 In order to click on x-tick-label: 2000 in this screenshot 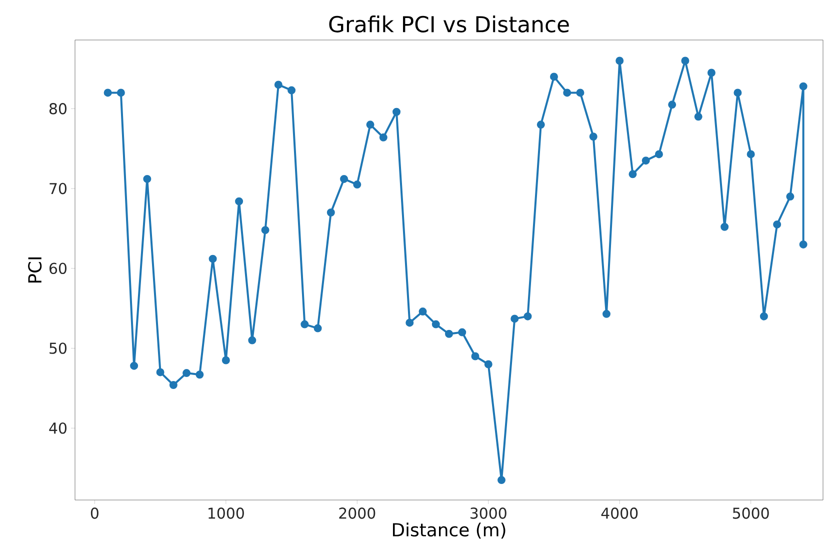, I will do `click(357, 513)`.